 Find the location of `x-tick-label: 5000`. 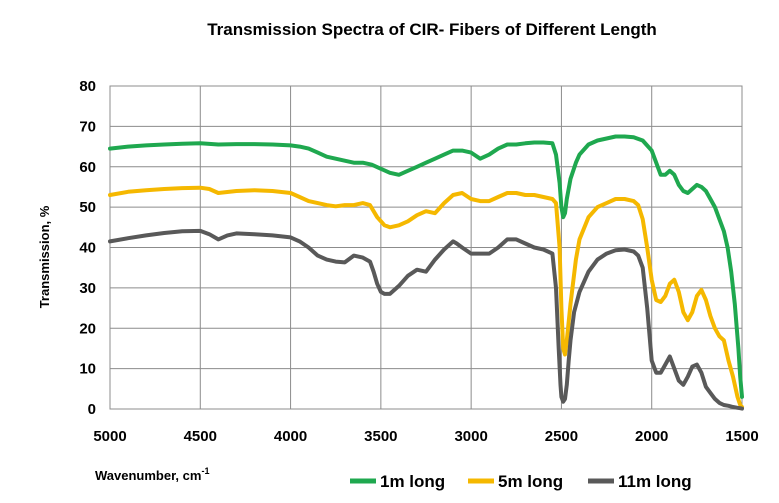

x-tick-label: 5000 is located at coordinates (109, 436).